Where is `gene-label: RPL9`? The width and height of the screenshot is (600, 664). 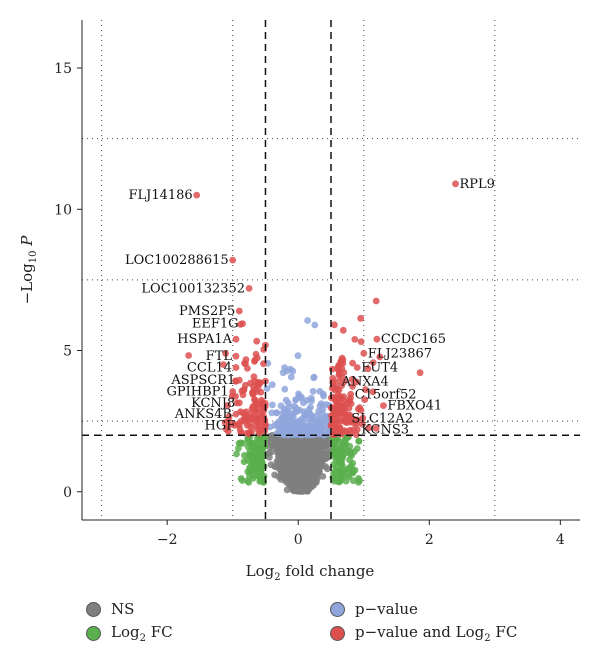
gene-label: RPL9 is located at coordinates (477, 184).